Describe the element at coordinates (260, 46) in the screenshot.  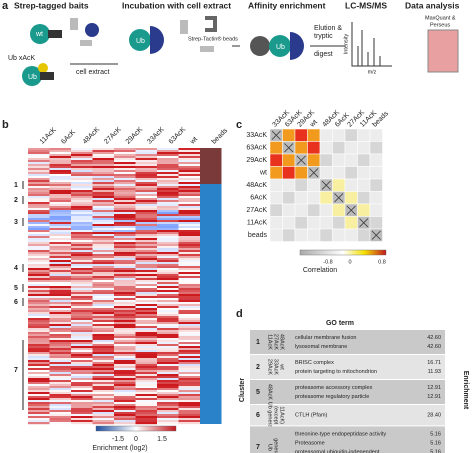
I see `bead` at that location.